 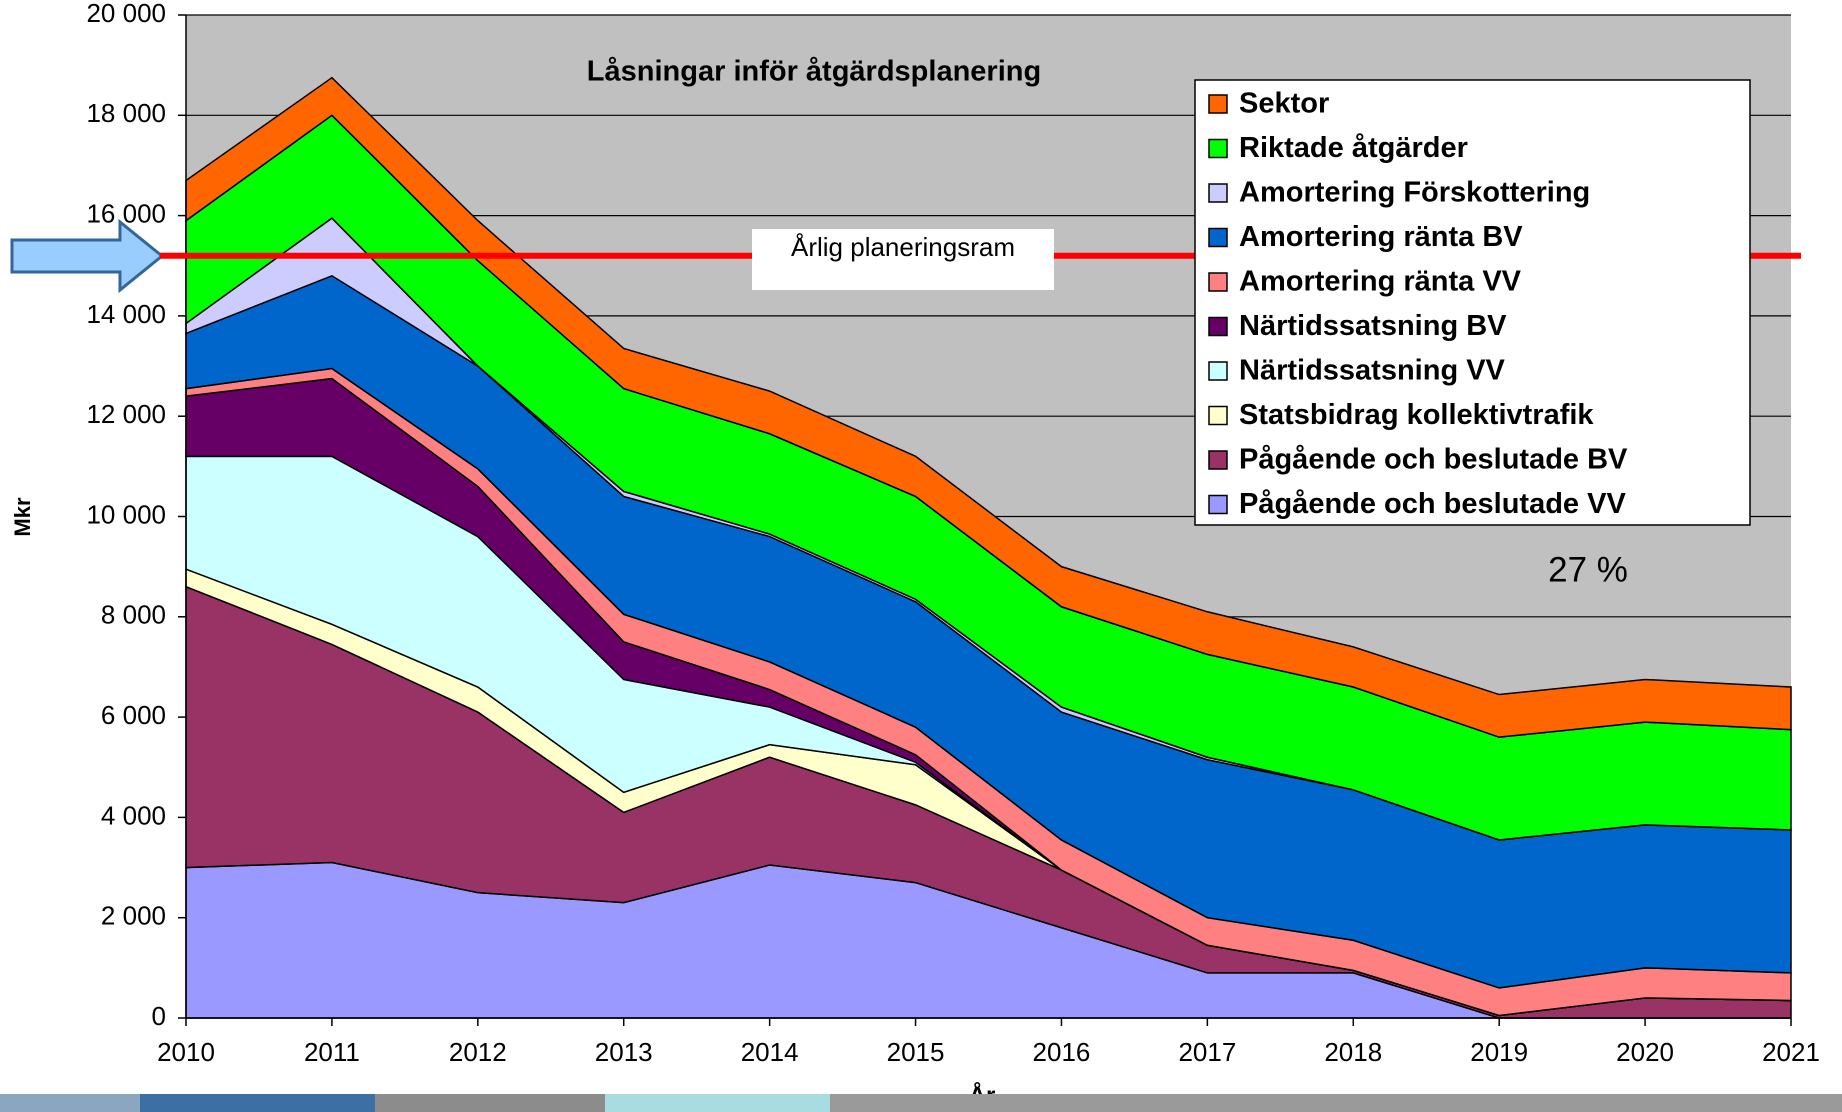 What do you see at coordinates (1380, 282) in the screenshot?
I see `legend-label: Amortering ränta VV` at bounding box center [1380, 282].